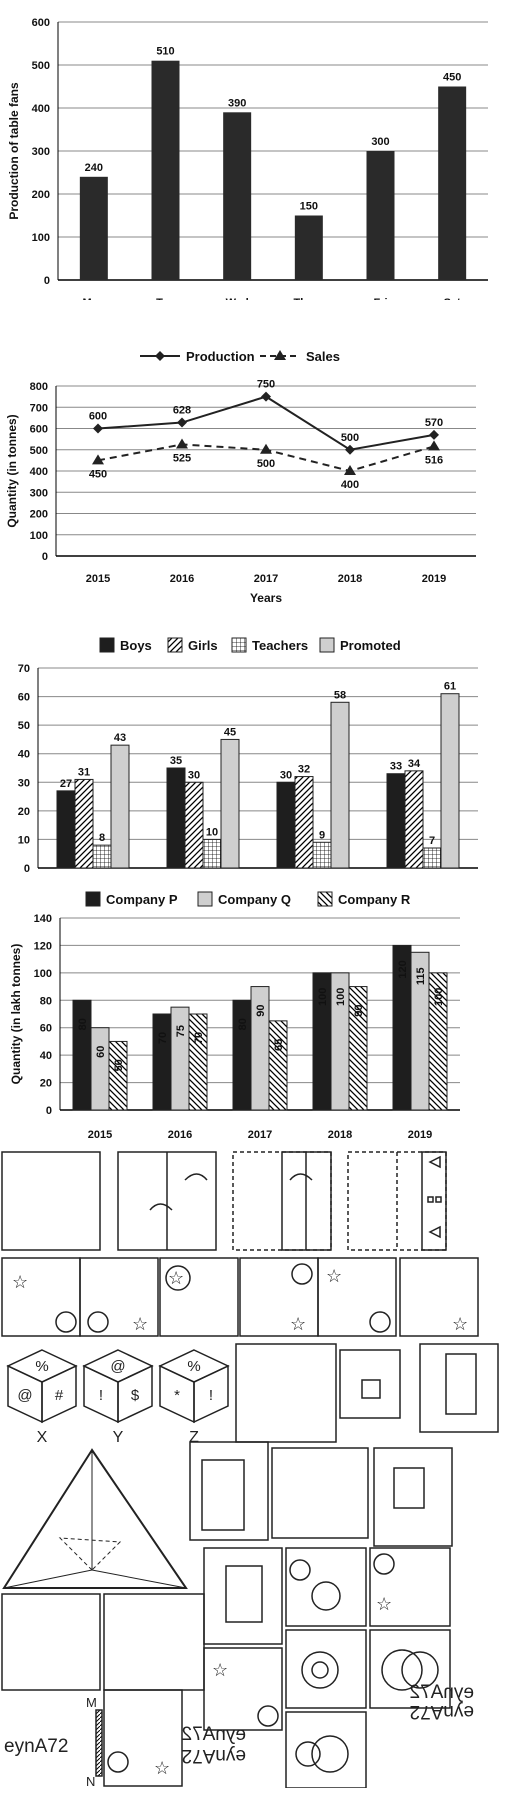  What do you see at coordinates (432, 841) in the screenshot?
I see `data-label: 7` at bounding box center [432, 841].